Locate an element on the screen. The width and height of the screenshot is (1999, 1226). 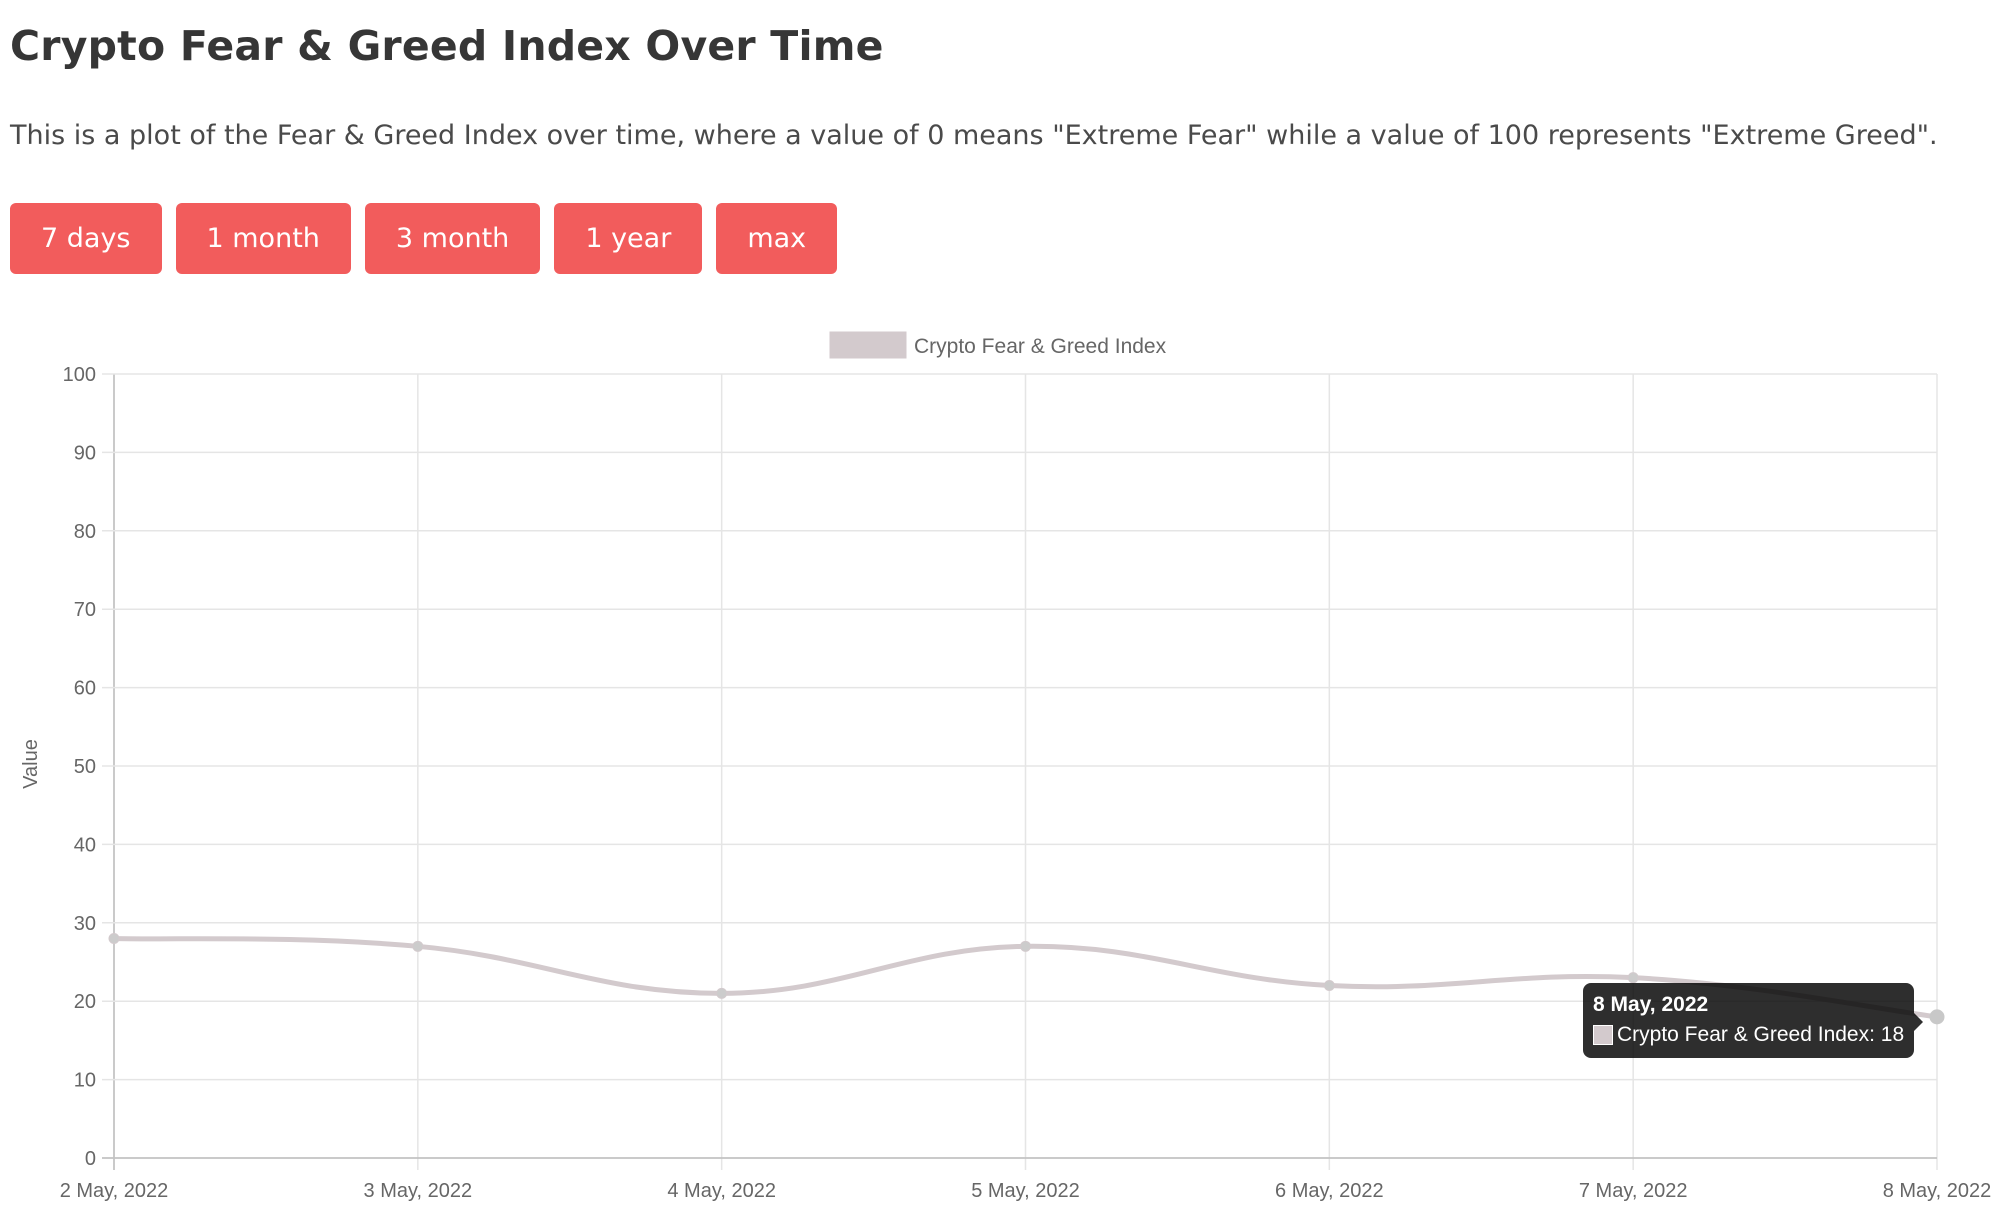
legend-swatch is located at coordinates (868, 345).